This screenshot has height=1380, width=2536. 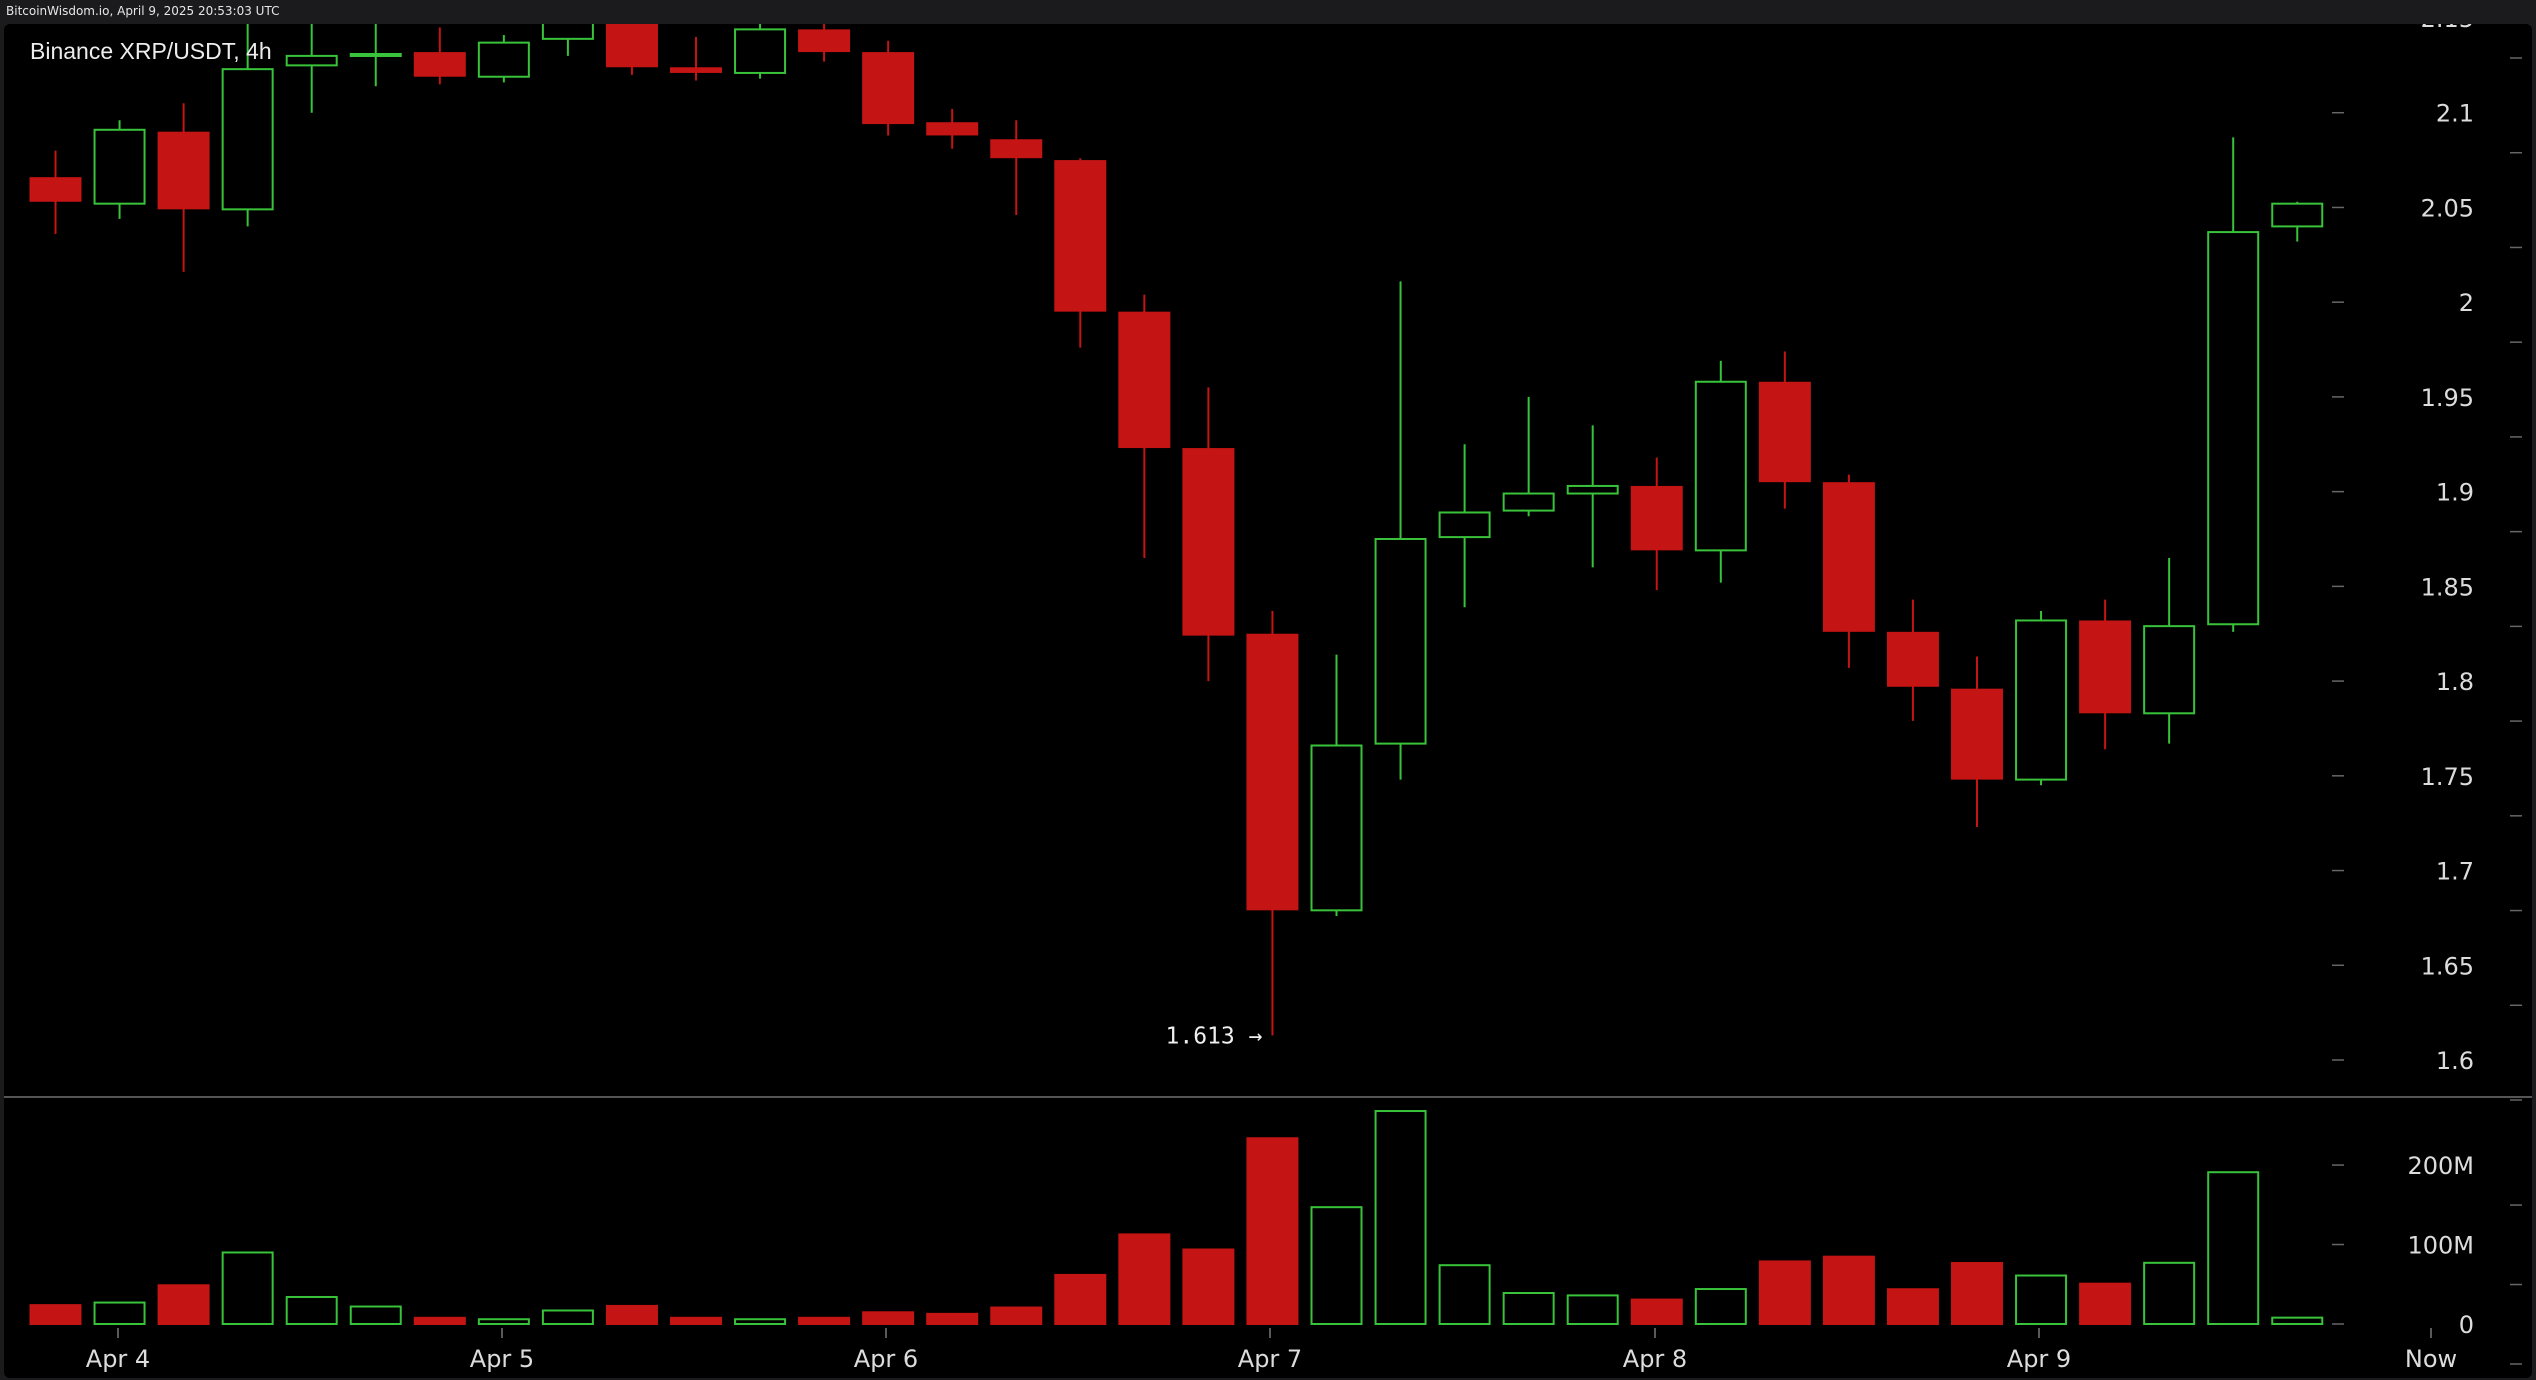 I want to click on price-tick-label: 2, so click(x=2466, y=303).